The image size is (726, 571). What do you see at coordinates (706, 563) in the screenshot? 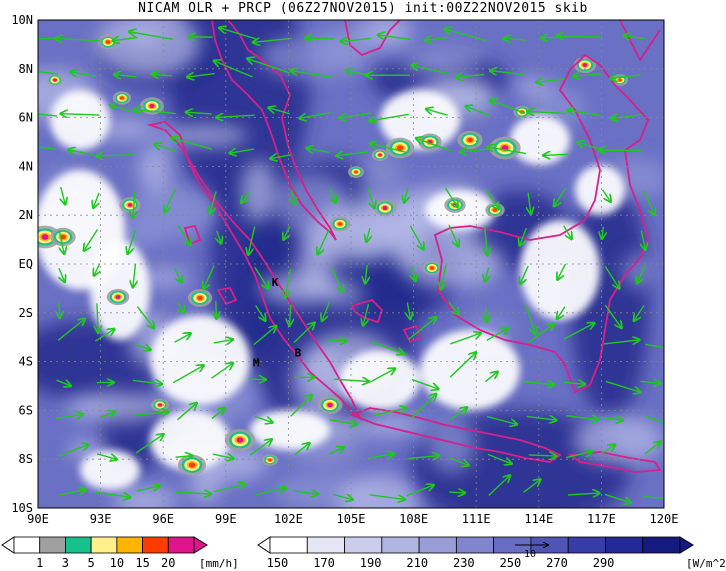
I see `olr-unit: [W/m^2]` at bounding box center [706, 563].